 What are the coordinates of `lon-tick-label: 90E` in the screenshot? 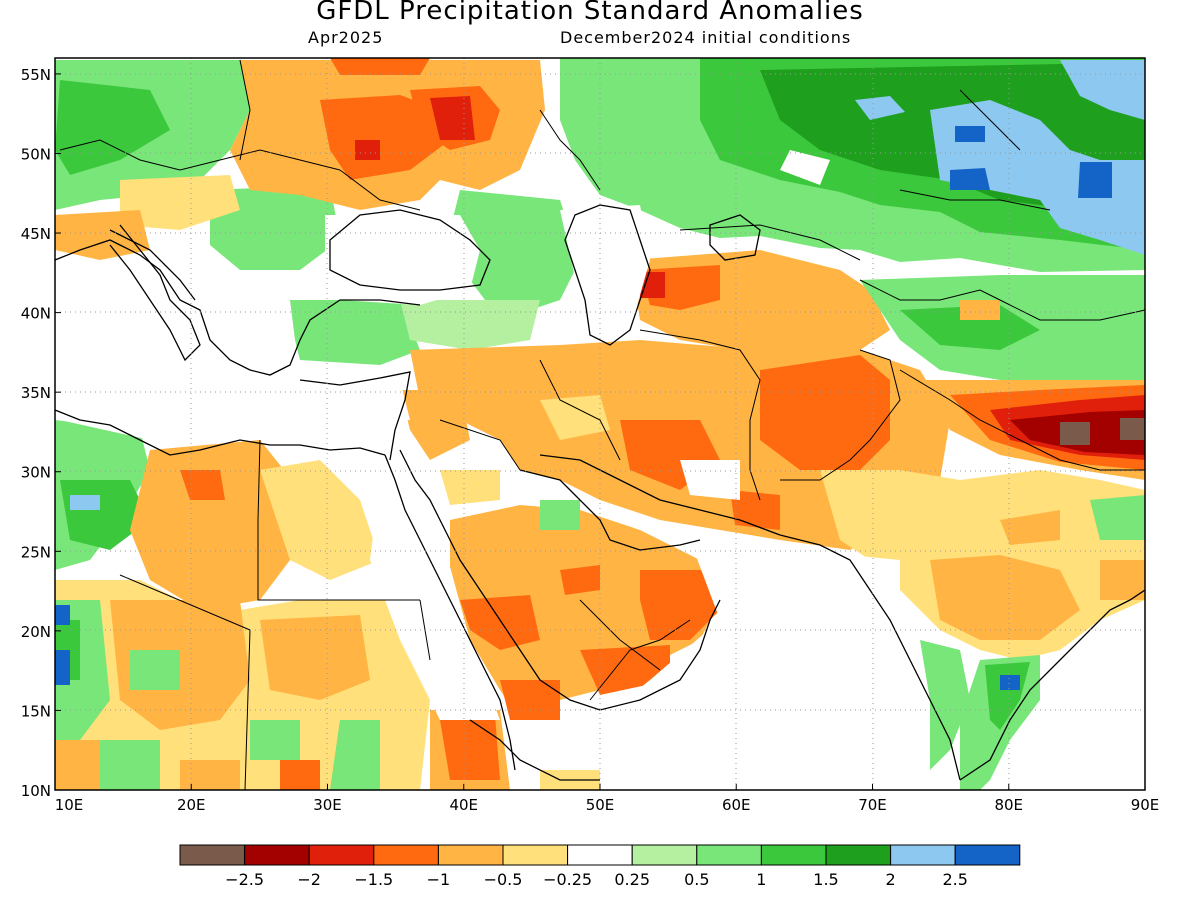 It's located at (1145, 805).